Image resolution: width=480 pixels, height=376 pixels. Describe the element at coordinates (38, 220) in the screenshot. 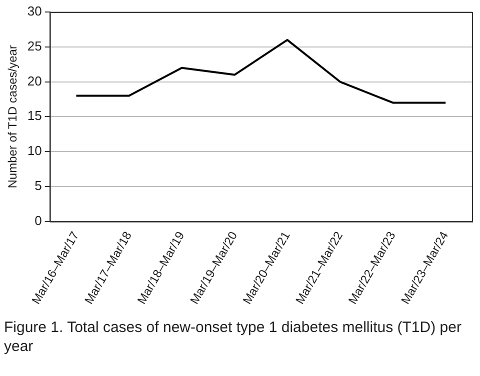

I see `y-tick-label: 0` at that location.